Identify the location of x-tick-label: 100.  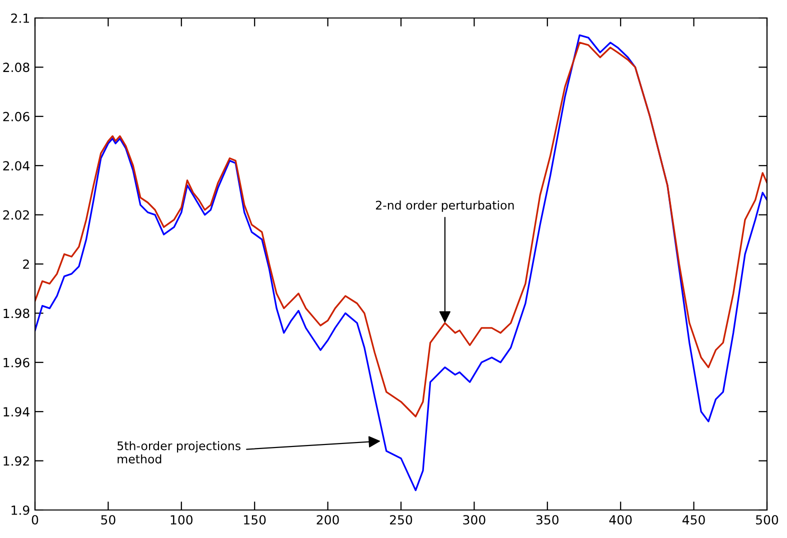
(181, 520).